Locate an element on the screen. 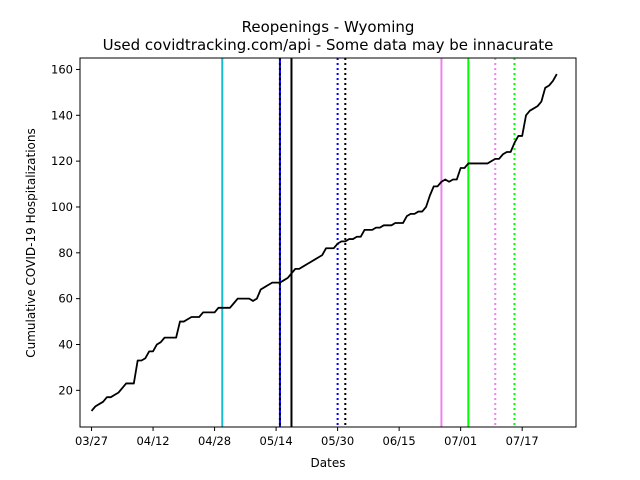  y-axis-ticks: 20 40 60 80 100 120 140 160 is located at coordinates (65, 229).